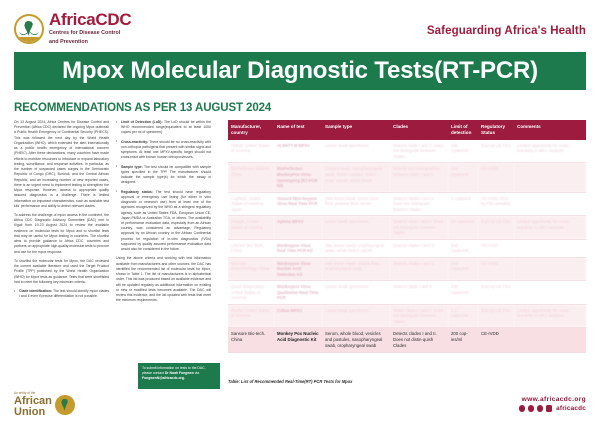 This screenshot has height=421, width=600. Describe the element at coordinates (85, 33) in the screenshot. I see `brand-subtitle-line1: Centres for Disease Control` at that location.